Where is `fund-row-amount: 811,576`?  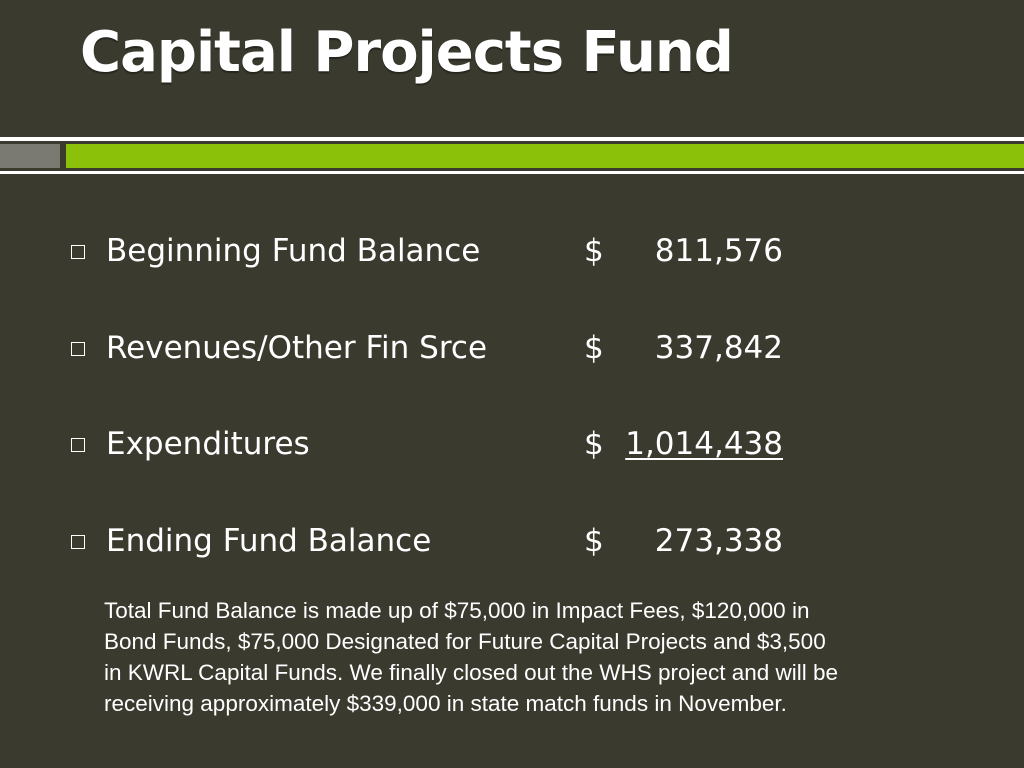 fund-row-amount: 811,576 is located at coordinates (718, 251).